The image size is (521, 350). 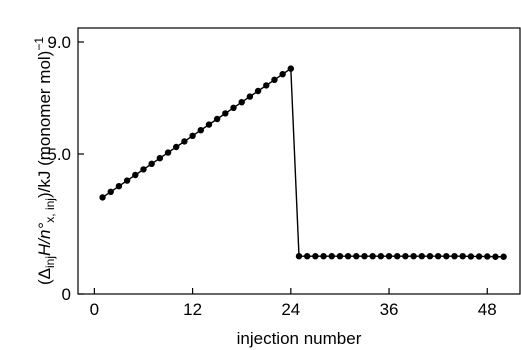 What do you see at coordinates (290, 309) in the screenshot?
I see `x-tick-label: 24` at bounding box center [290, 309].